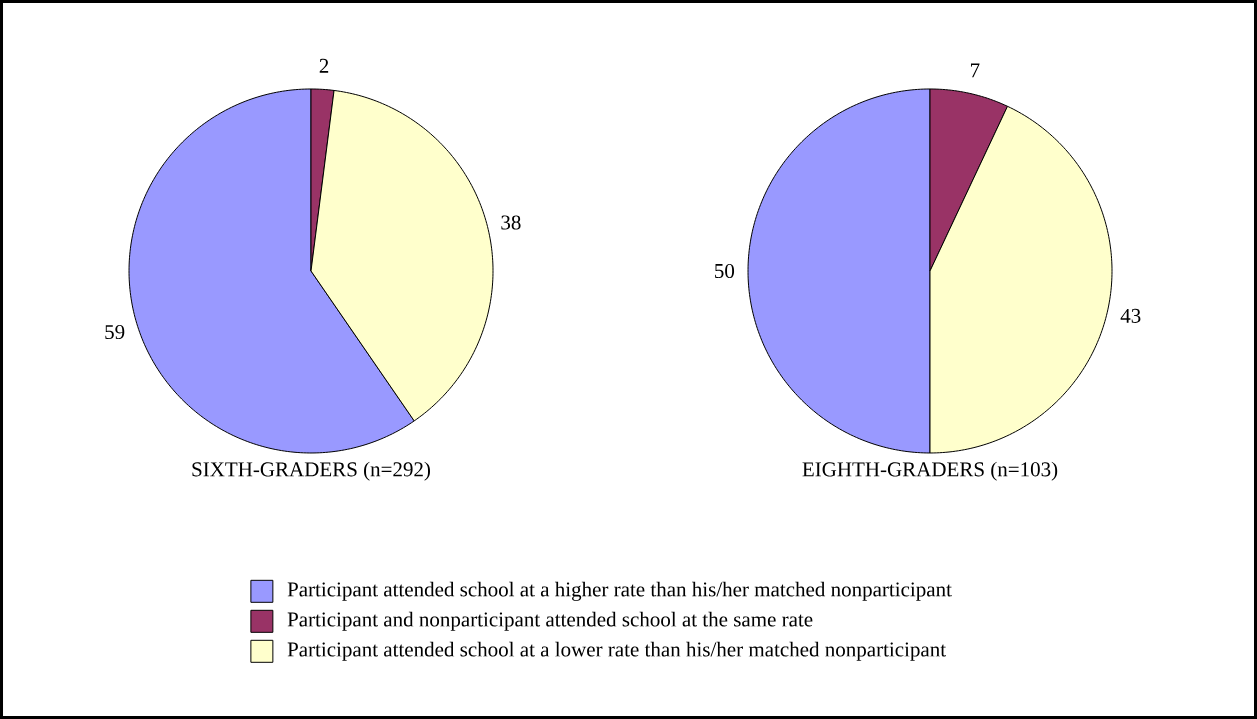  Describe the element at coordinates (511, 222) in the screenshot. I see `data-label: 38` at that location.